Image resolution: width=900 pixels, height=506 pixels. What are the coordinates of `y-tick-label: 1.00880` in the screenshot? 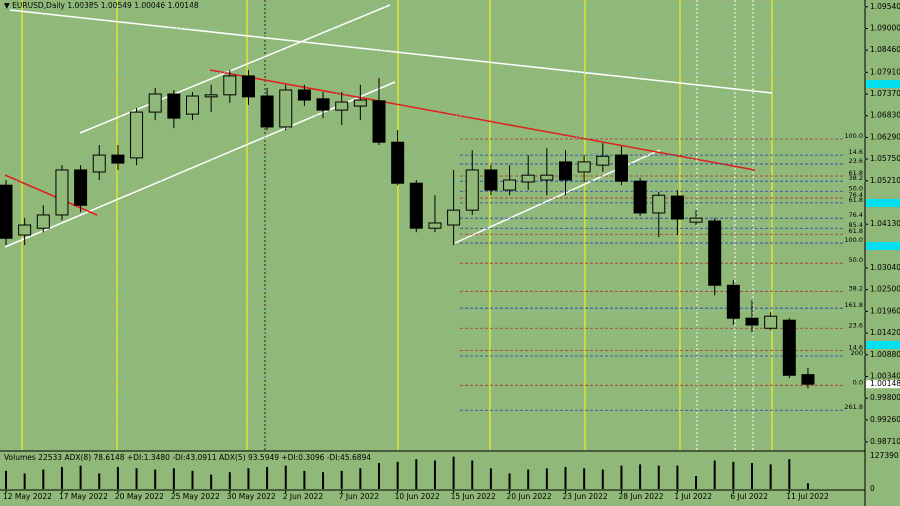 It's located at (885, 354).